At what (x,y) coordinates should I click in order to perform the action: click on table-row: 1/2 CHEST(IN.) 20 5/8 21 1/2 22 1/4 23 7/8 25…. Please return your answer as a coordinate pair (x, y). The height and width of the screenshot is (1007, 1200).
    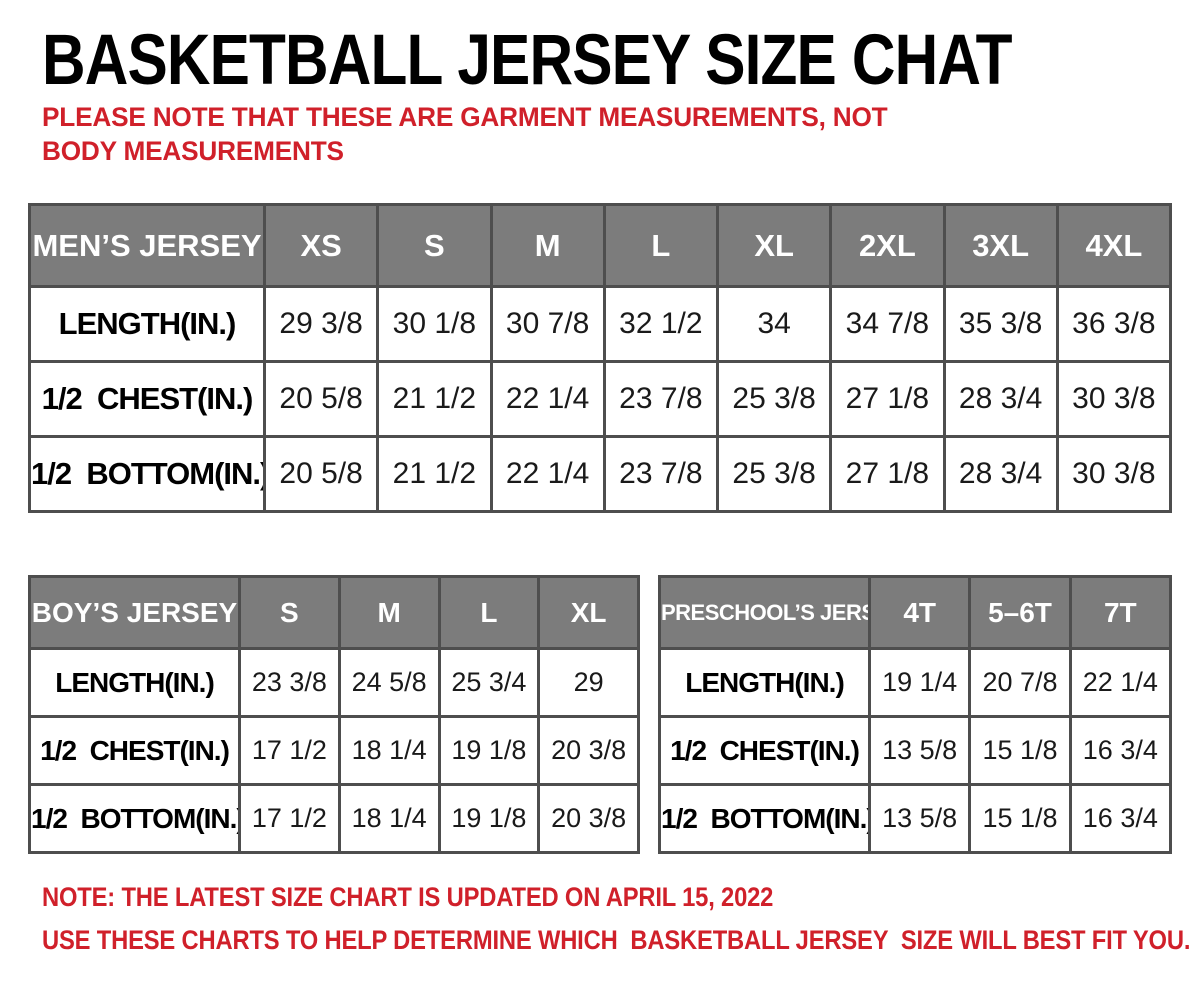
    Looking at the image, I should click on (600, 399).